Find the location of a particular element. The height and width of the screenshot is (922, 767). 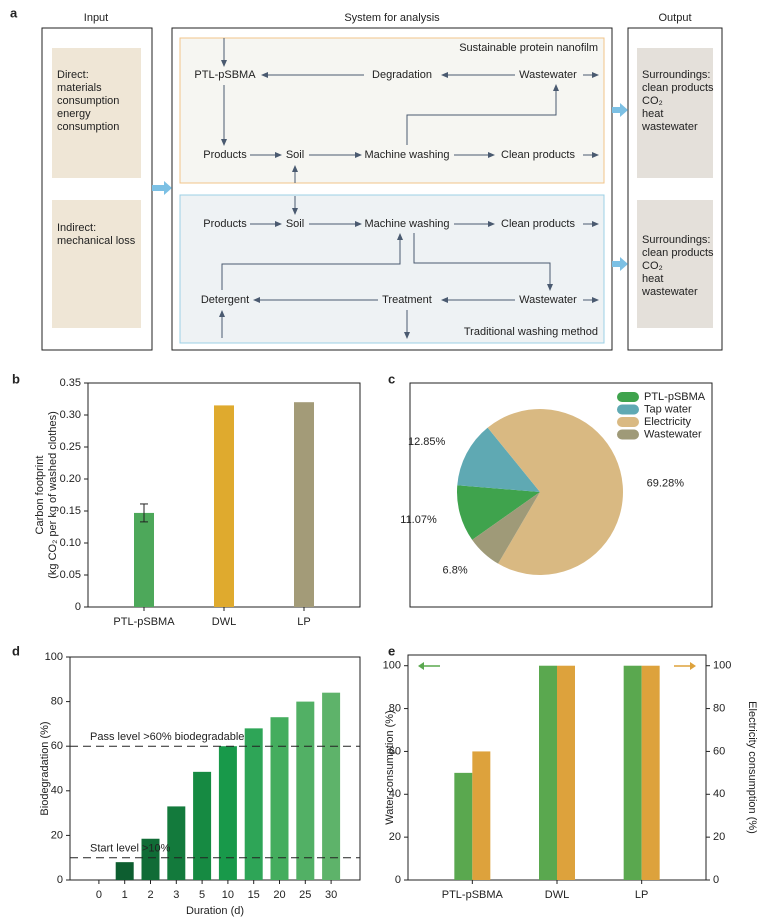

panel-label: e is located at coordinates (391, 650).